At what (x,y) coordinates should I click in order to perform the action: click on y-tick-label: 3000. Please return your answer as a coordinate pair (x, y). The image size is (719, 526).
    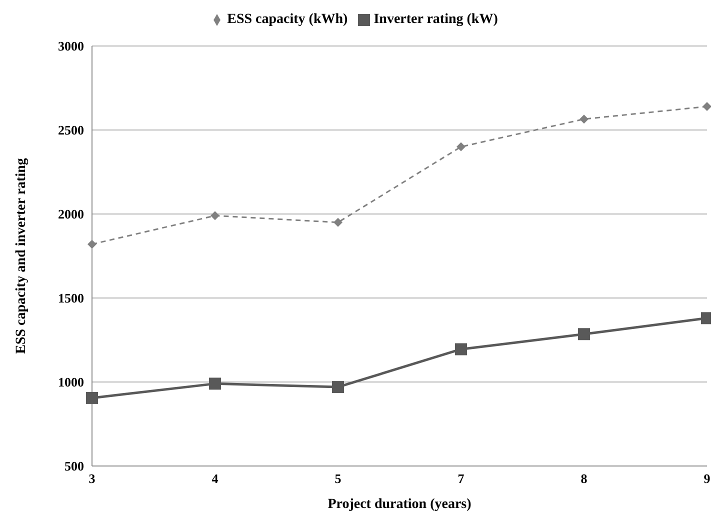
    Looking at the image, I should click on (71, 46).